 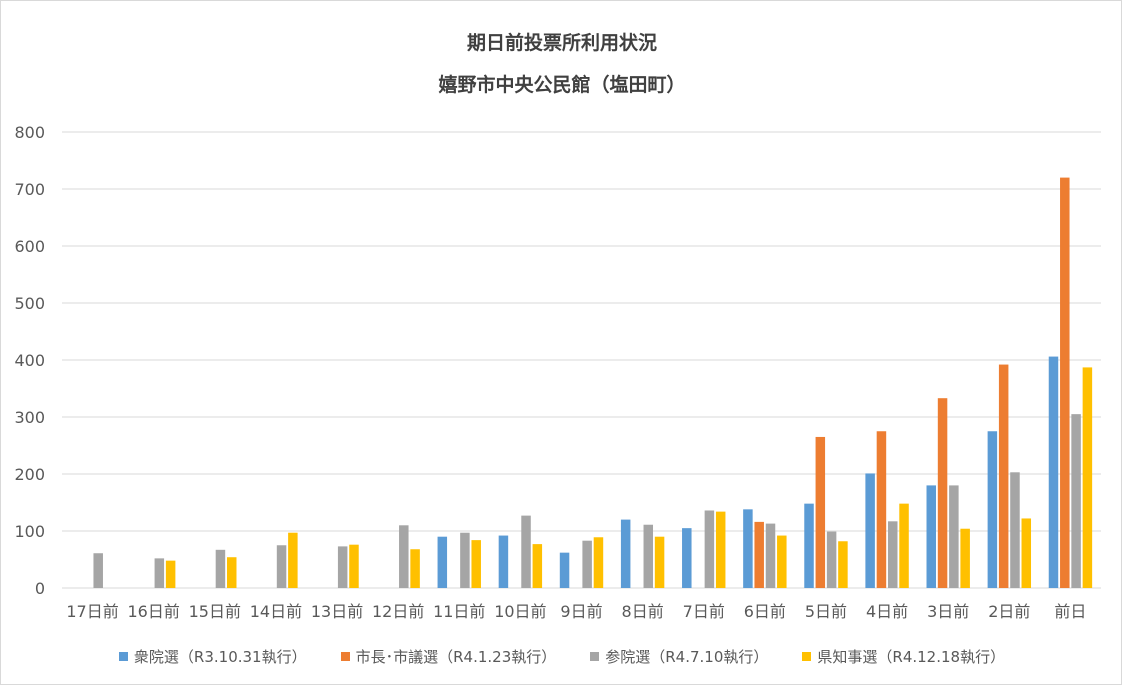 What do you see at coordinates (687, 657) in the screenshot?
I see `legend-label: 参院選（R4.7.10執行）` at bounding box center [687, 657].